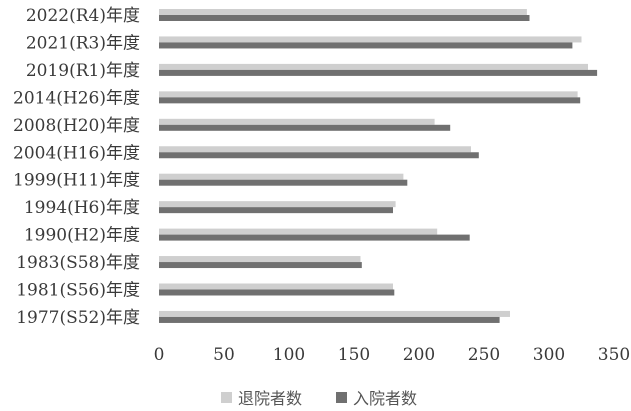  What do you see at coordinates (82, 236) in the screenshot?
I see `category-label: 1990(H2)年度` at bounding box center [82, 236].